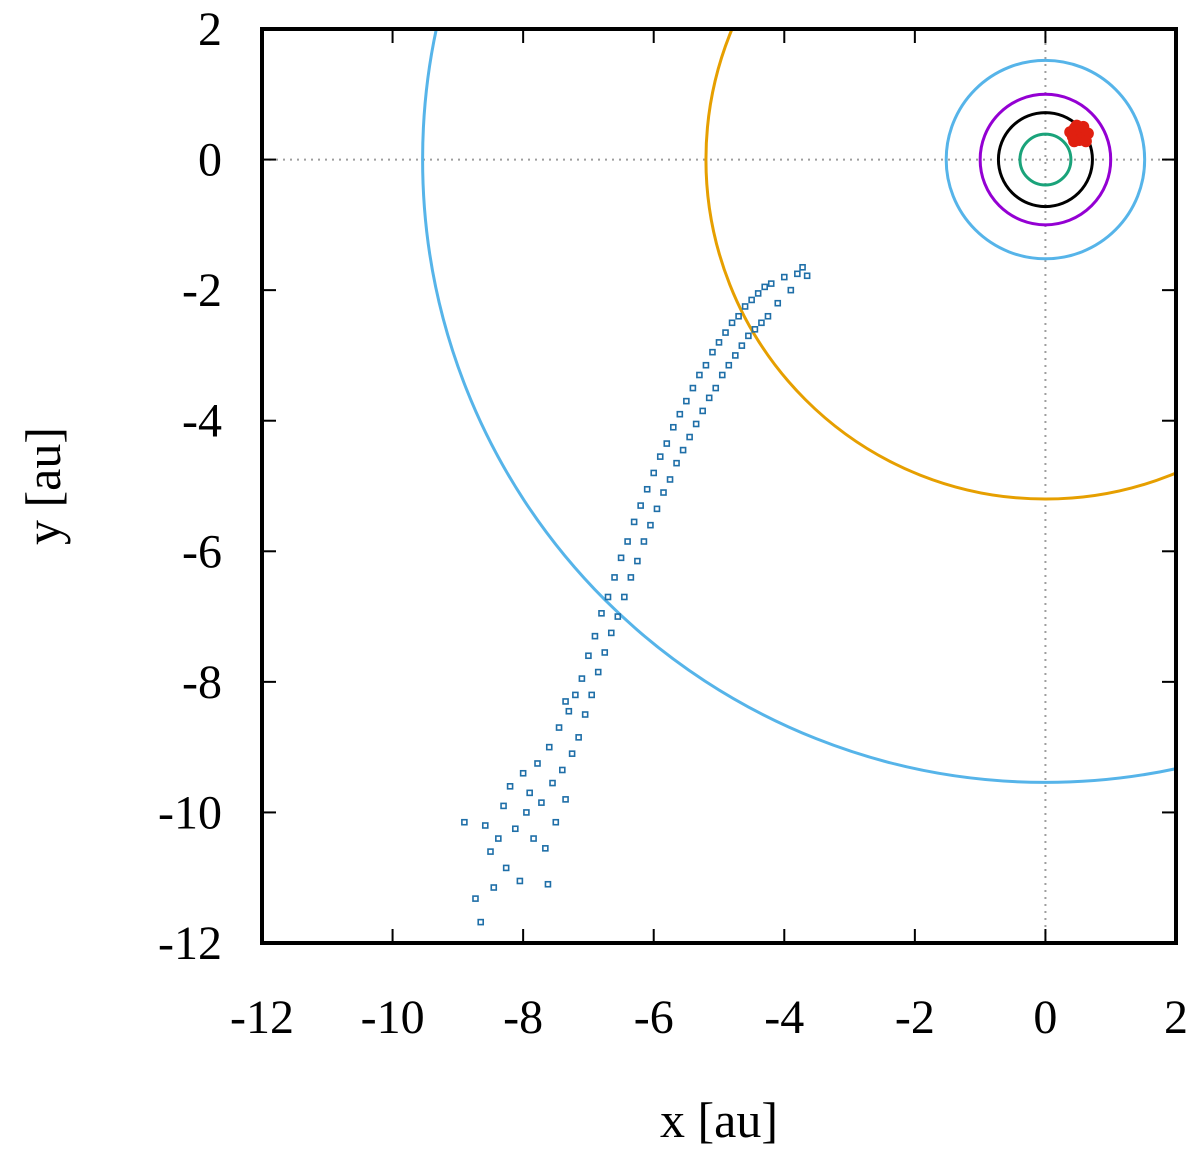 This screenshot has width=1200, height=1155. What do you see at coordinates (202, 421) in the screenshot?
I see `y-tick-label: -4` at bounding box center [202, 421].